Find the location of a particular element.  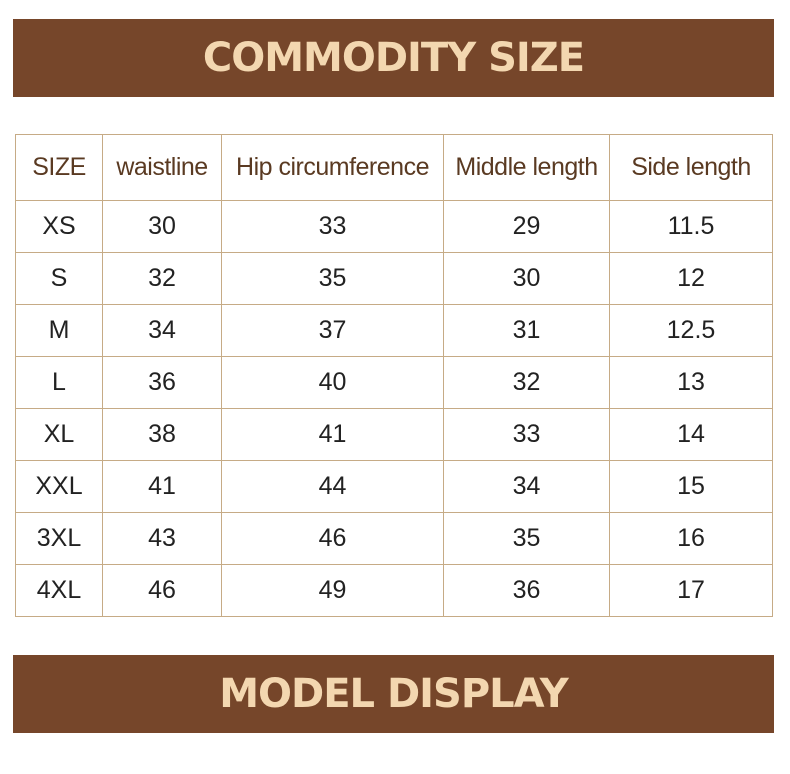

model-display-title: MODEL DISPLAY is located at coordinates (394, 694).